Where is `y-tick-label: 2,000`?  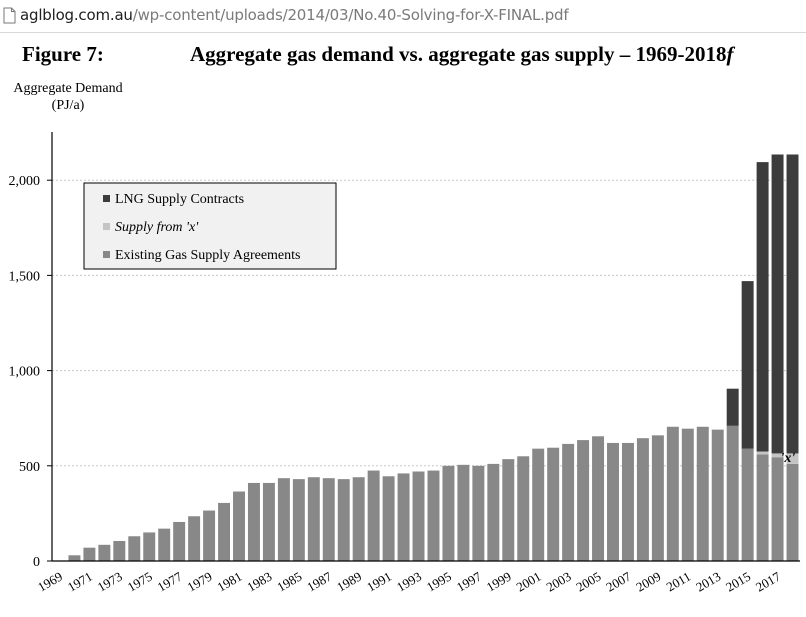
y-tick-label: 2,000 is located at coordinates (25, 181).